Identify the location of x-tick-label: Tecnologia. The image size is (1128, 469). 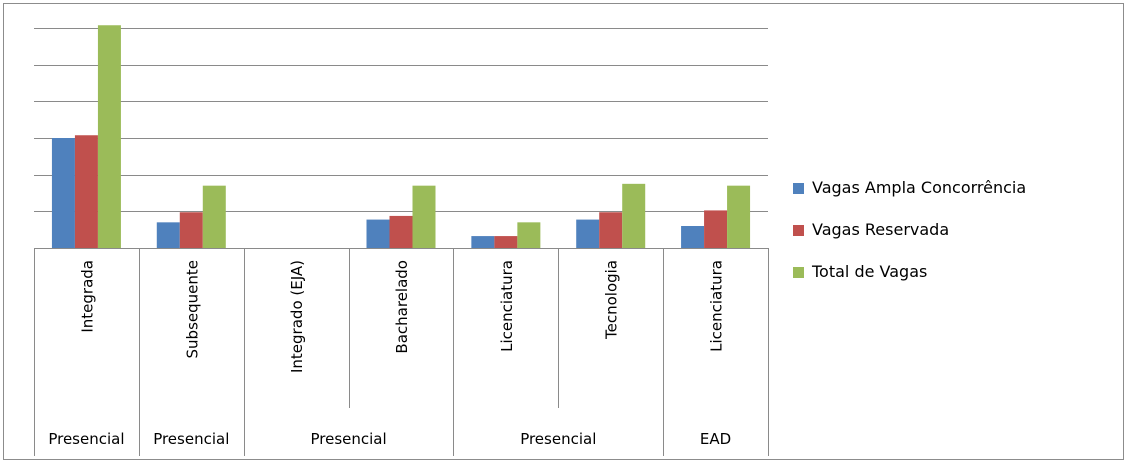
(612, 300).